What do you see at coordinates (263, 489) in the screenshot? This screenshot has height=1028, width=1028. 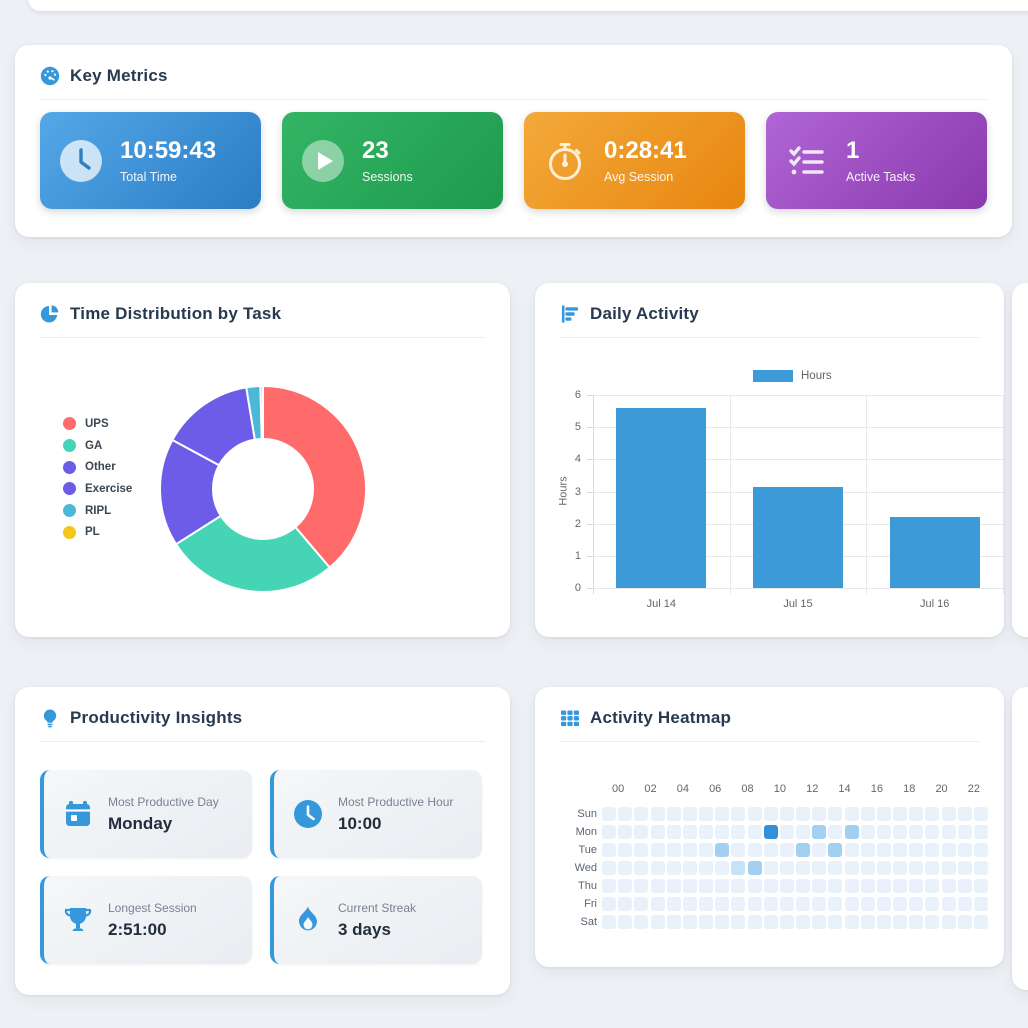 I see `donut-chart` at bounding box center [263, 489].